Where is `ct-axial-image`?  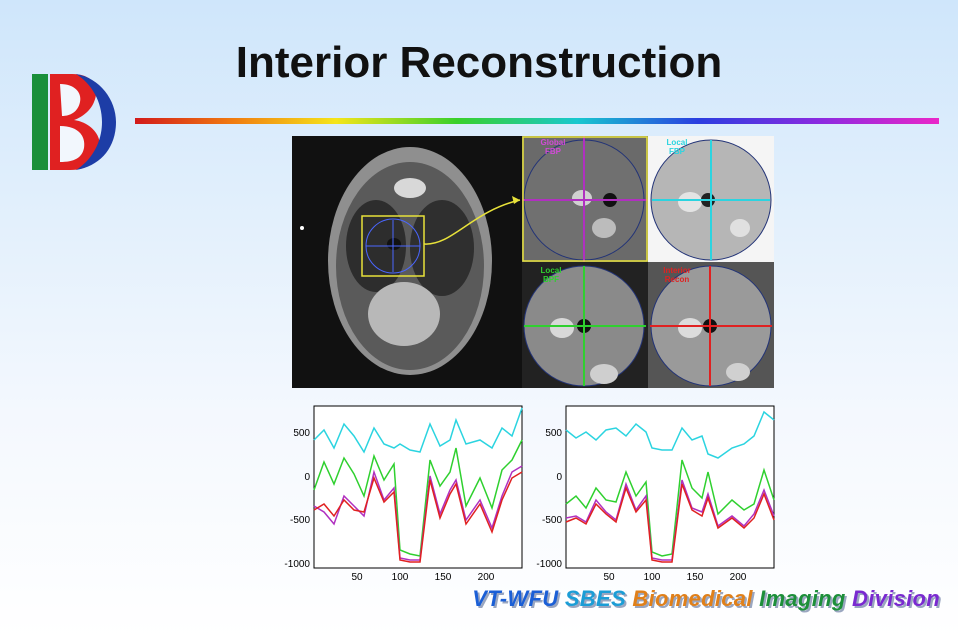 ct-axial-image is located at coordinates (407, 262).